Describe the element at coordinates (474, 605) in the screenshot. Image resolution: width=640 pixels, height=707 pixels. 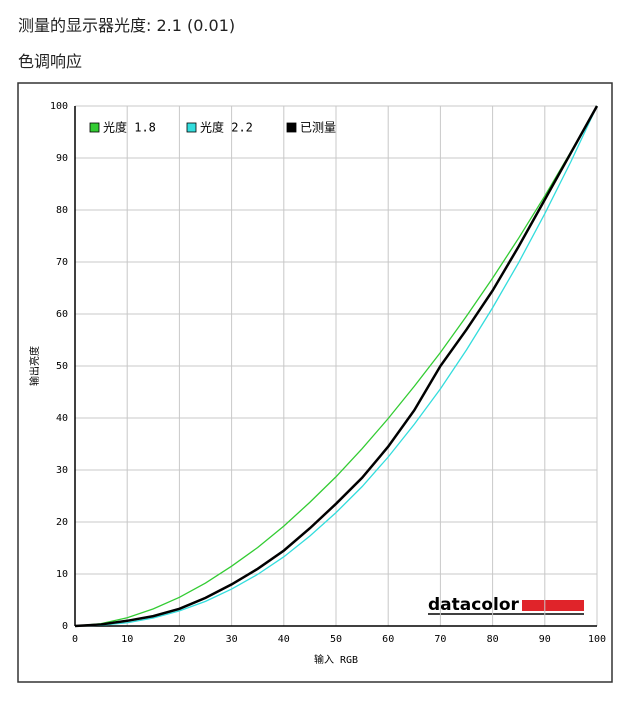
I see `logo-text: datacolor` at that location.